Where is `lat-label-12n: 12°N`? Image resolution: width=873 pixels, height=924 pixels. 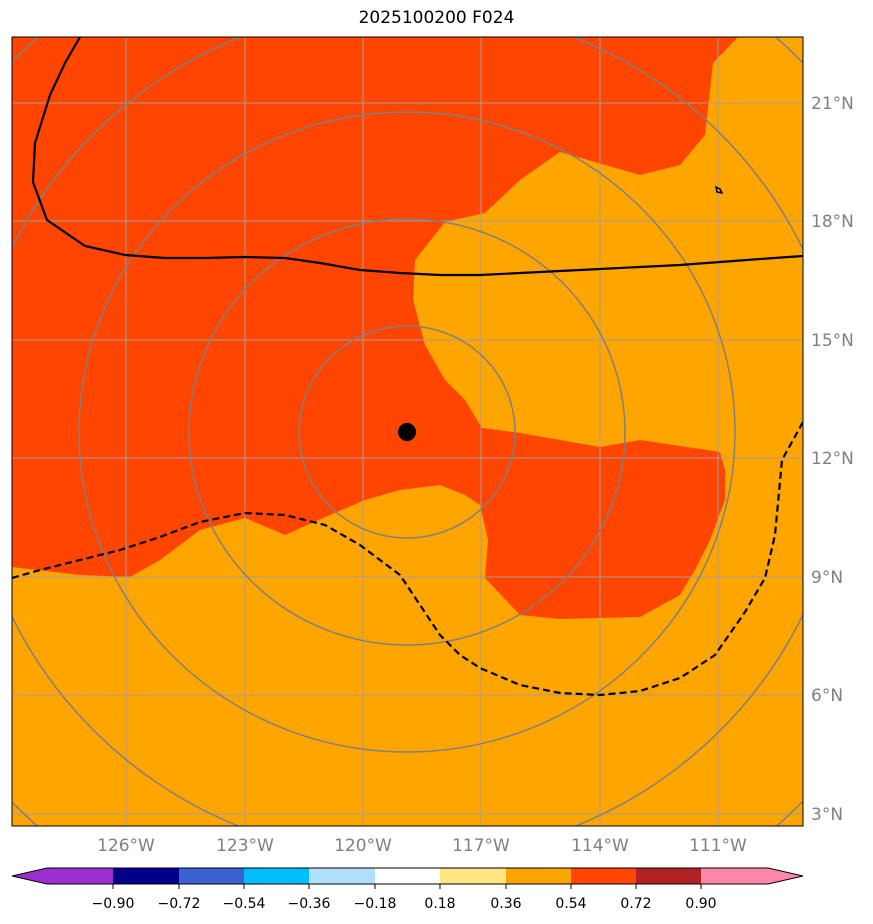
lat-label-12n: 12°N is located at coordinates (832, 459).